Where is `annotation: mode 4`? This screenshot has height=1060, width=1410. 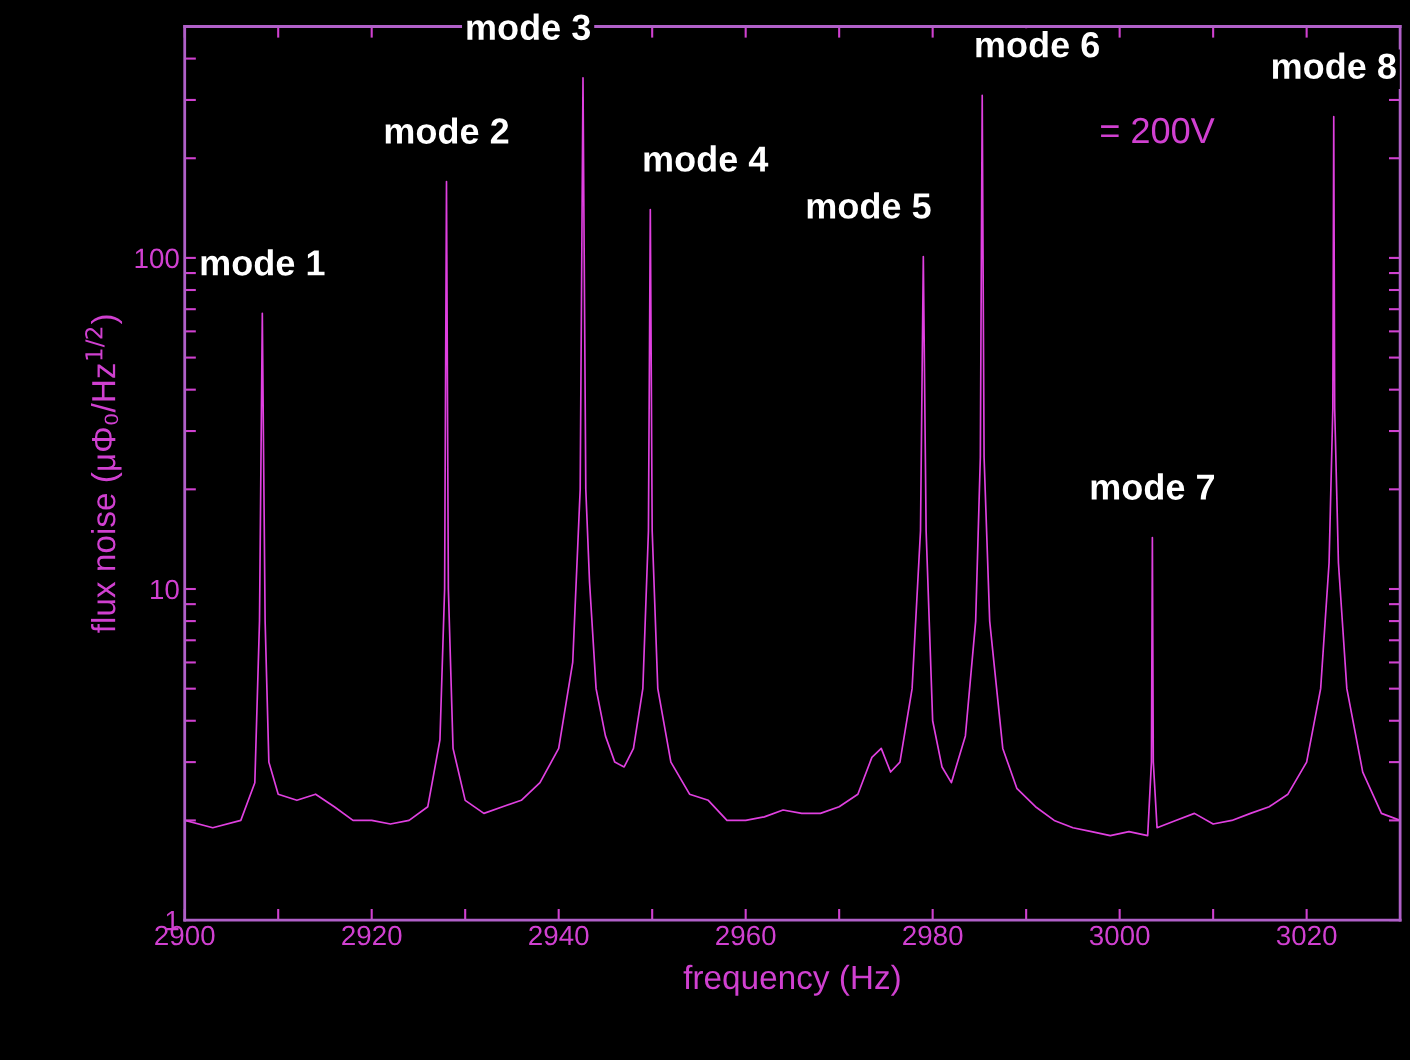
annotation: mode 4 is located at coordinates (706, 158).